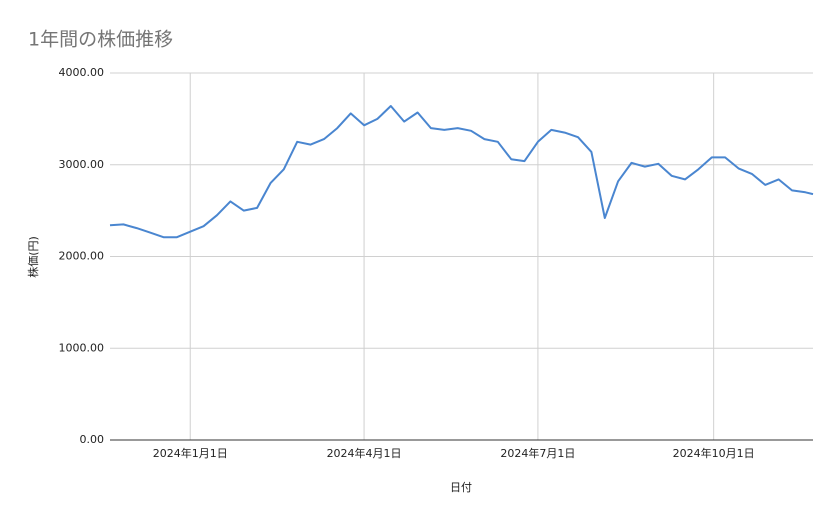 This screenshot has width=839, height=519. What do you see at coordinates (461, 487) in the screenshot?
I see `x-axis-title: 日付` at bounding box center [461, 487].